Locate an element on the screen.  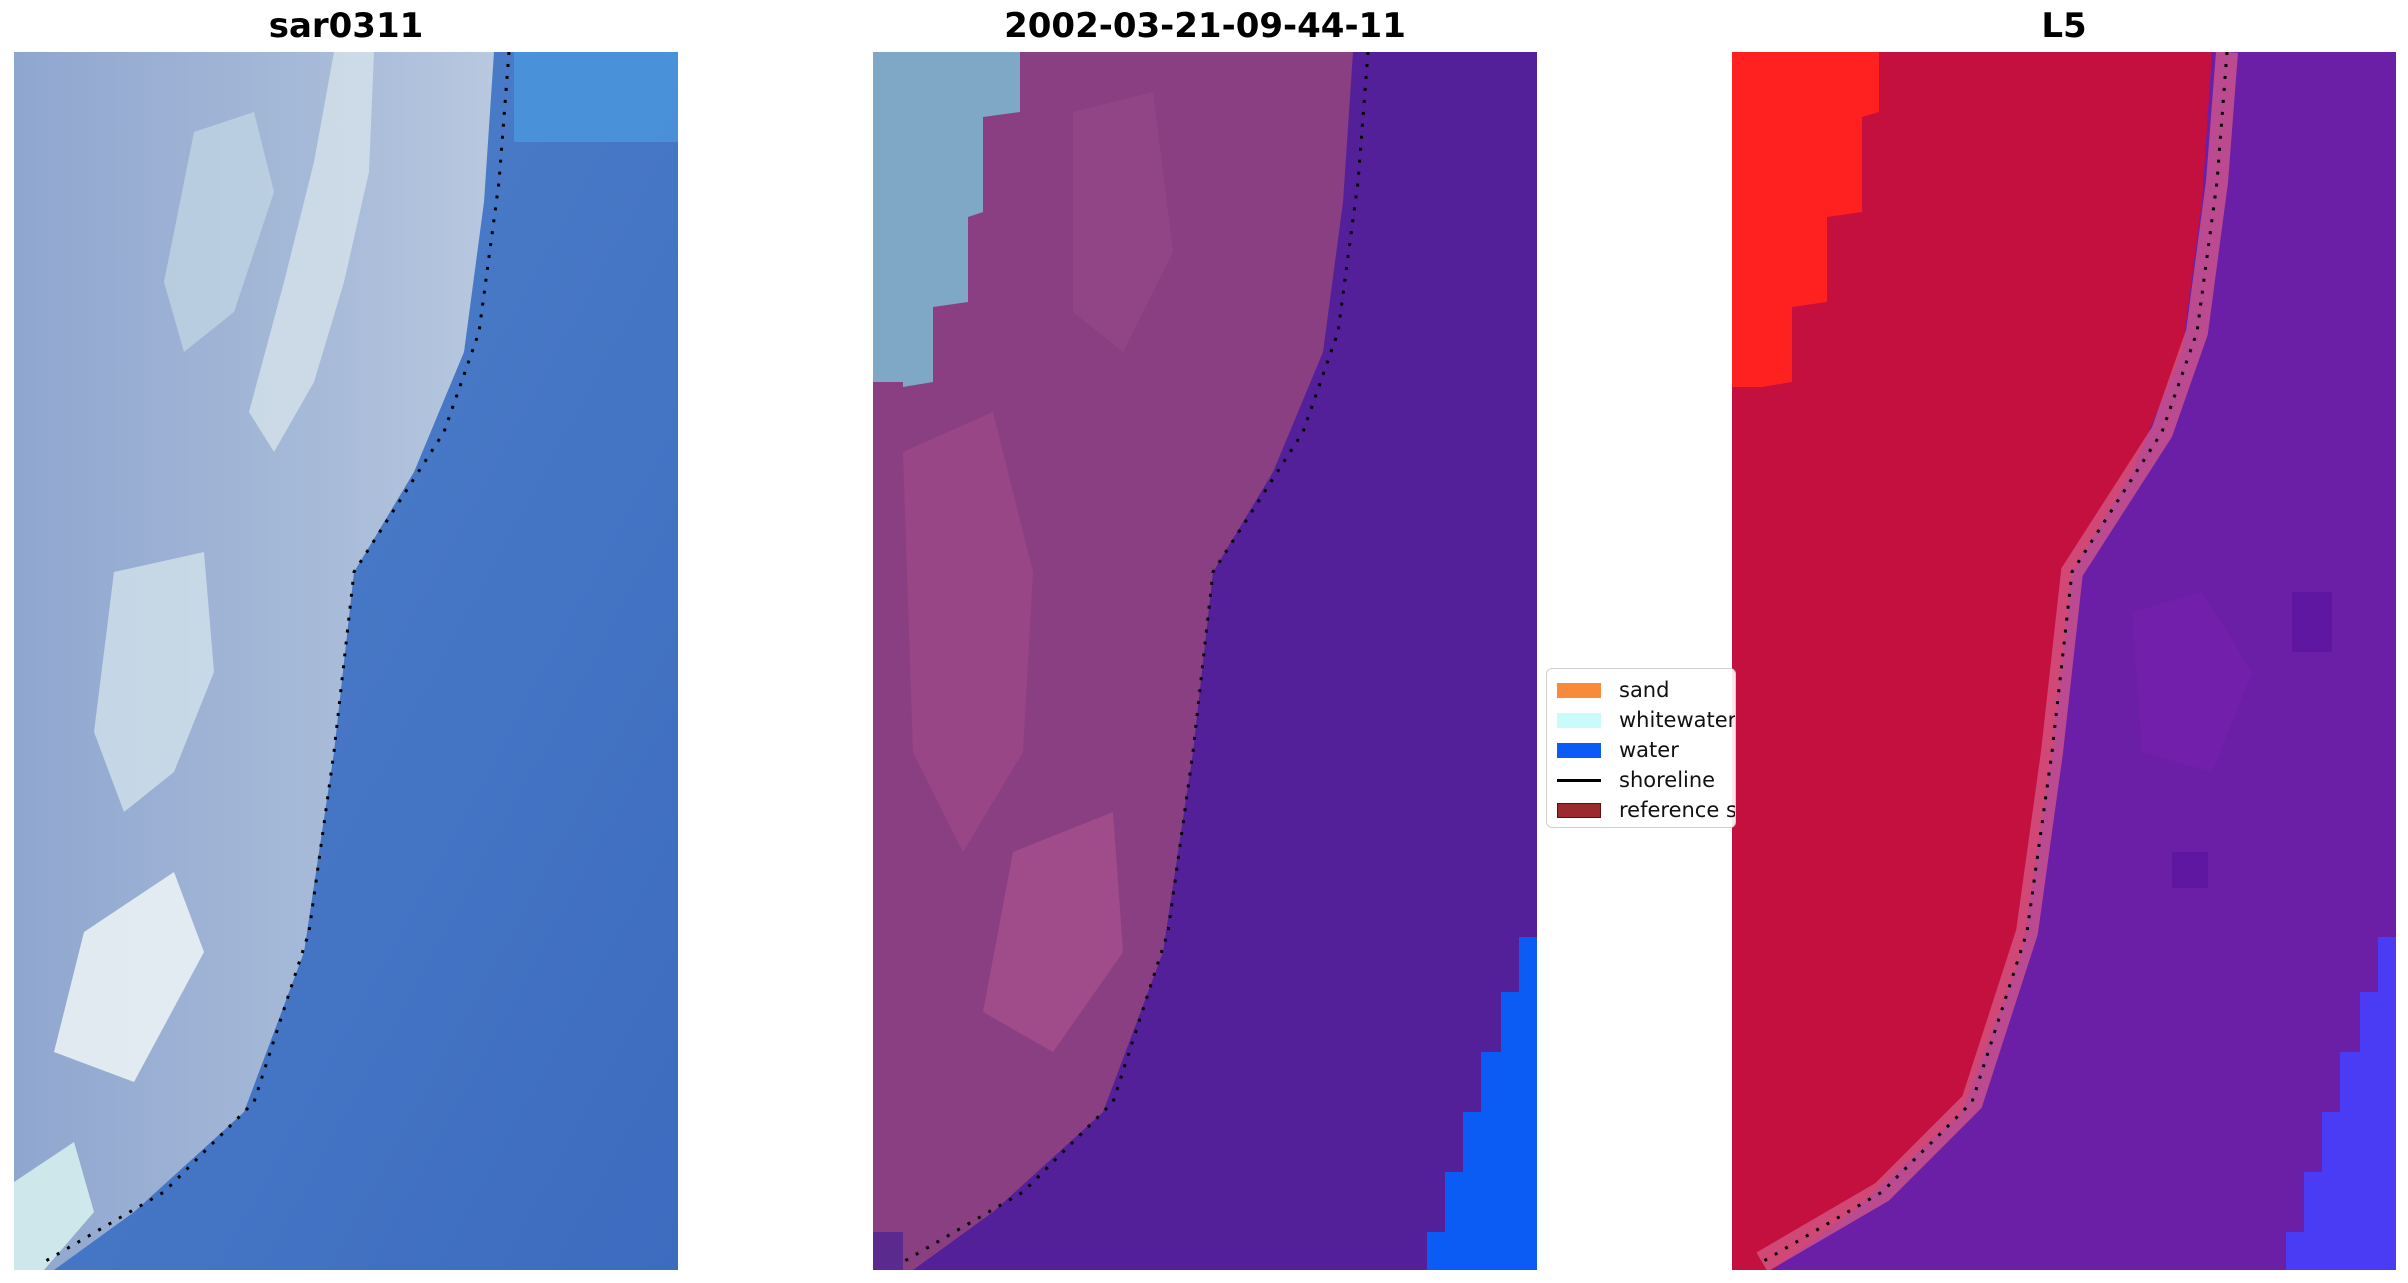
reference-swatch-icon is located at coordinates (1579, 810).